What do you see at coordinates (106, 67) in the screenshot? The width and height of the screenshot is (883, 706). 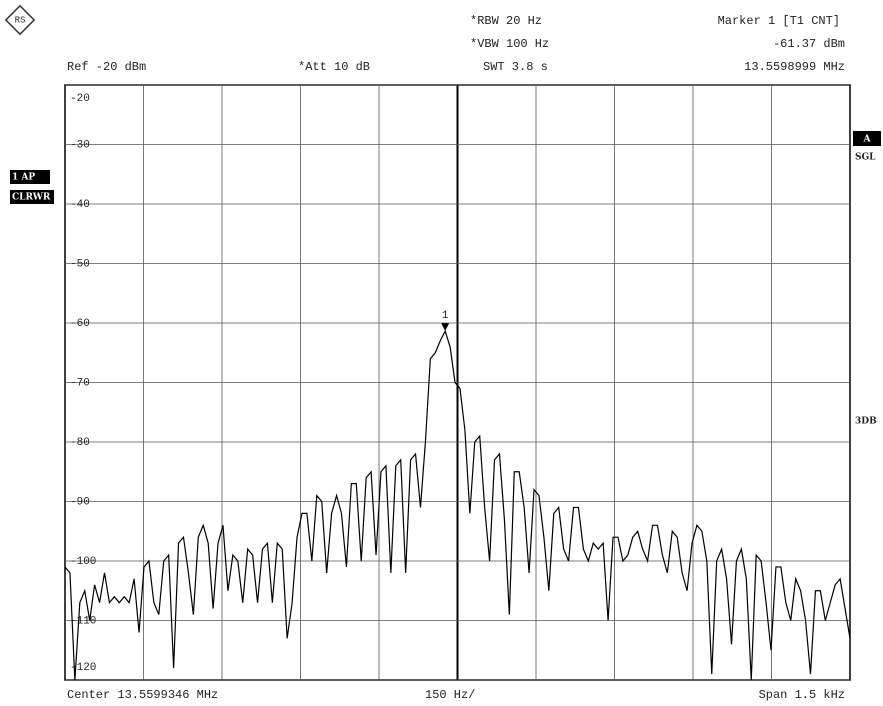 I see `ref-level: Ref -20 dBm` at bounding box center [106, 67].